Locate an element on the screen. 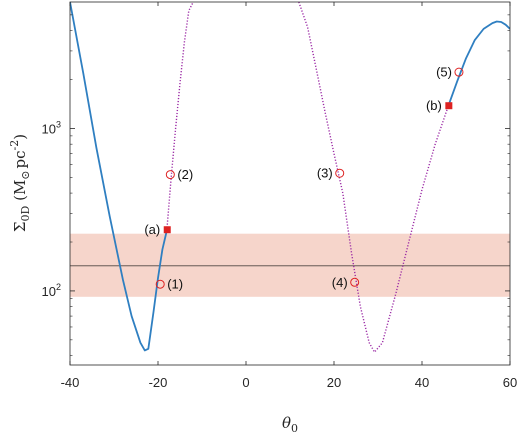 The width and height of the screenshot is (520, 435). marker-label-2: (3) is located at coordinates (325, 173).